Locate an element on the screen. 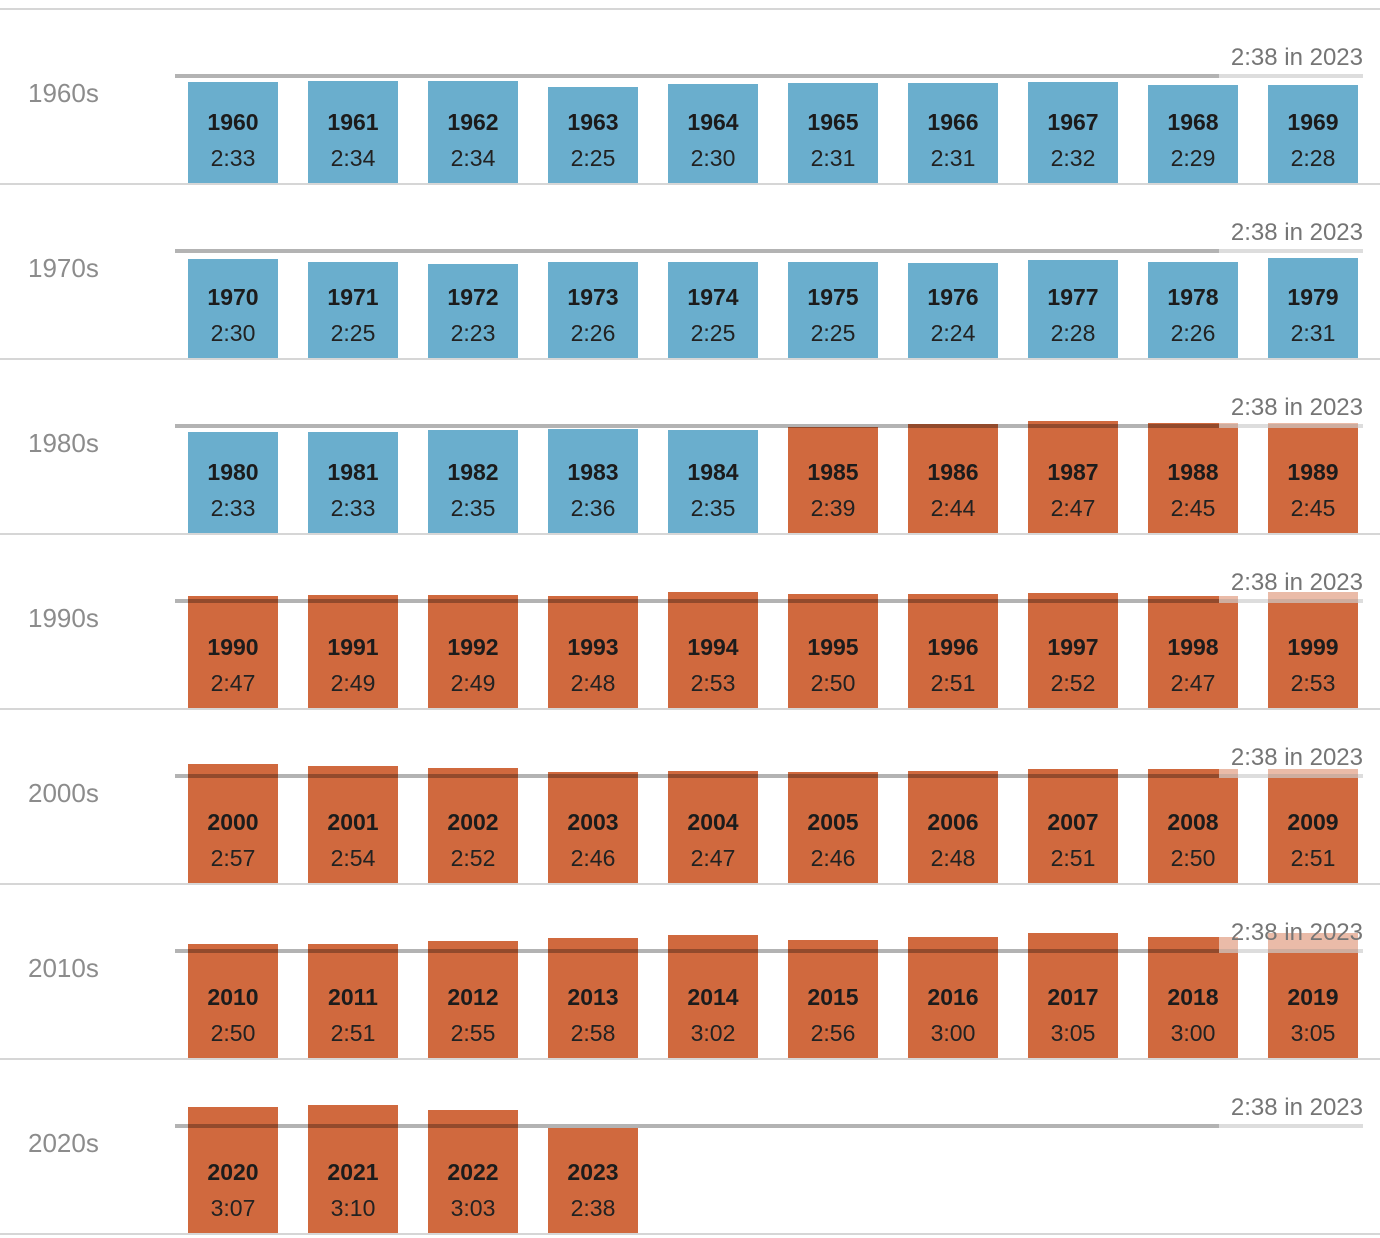  bar-time-label: 2:55 is located at coordinates (473, 1033).